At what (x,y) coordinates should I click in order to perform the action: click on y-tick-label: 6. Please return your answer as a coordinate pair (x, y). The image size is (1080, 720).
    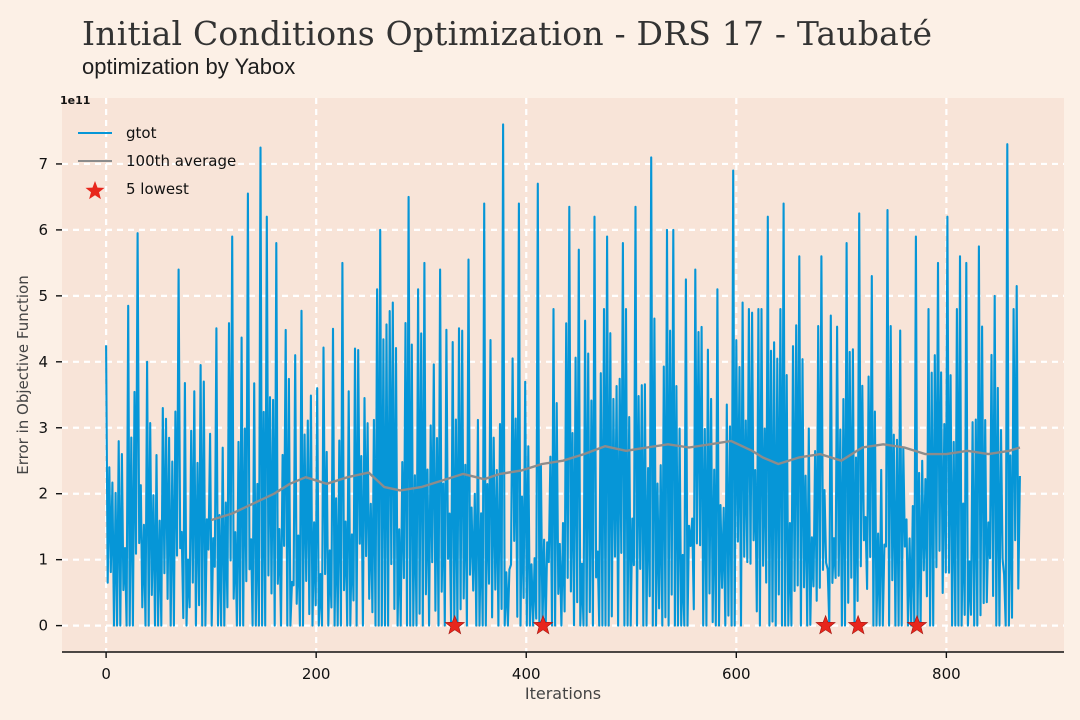
    Looking at the image, I should click on (43, 230).